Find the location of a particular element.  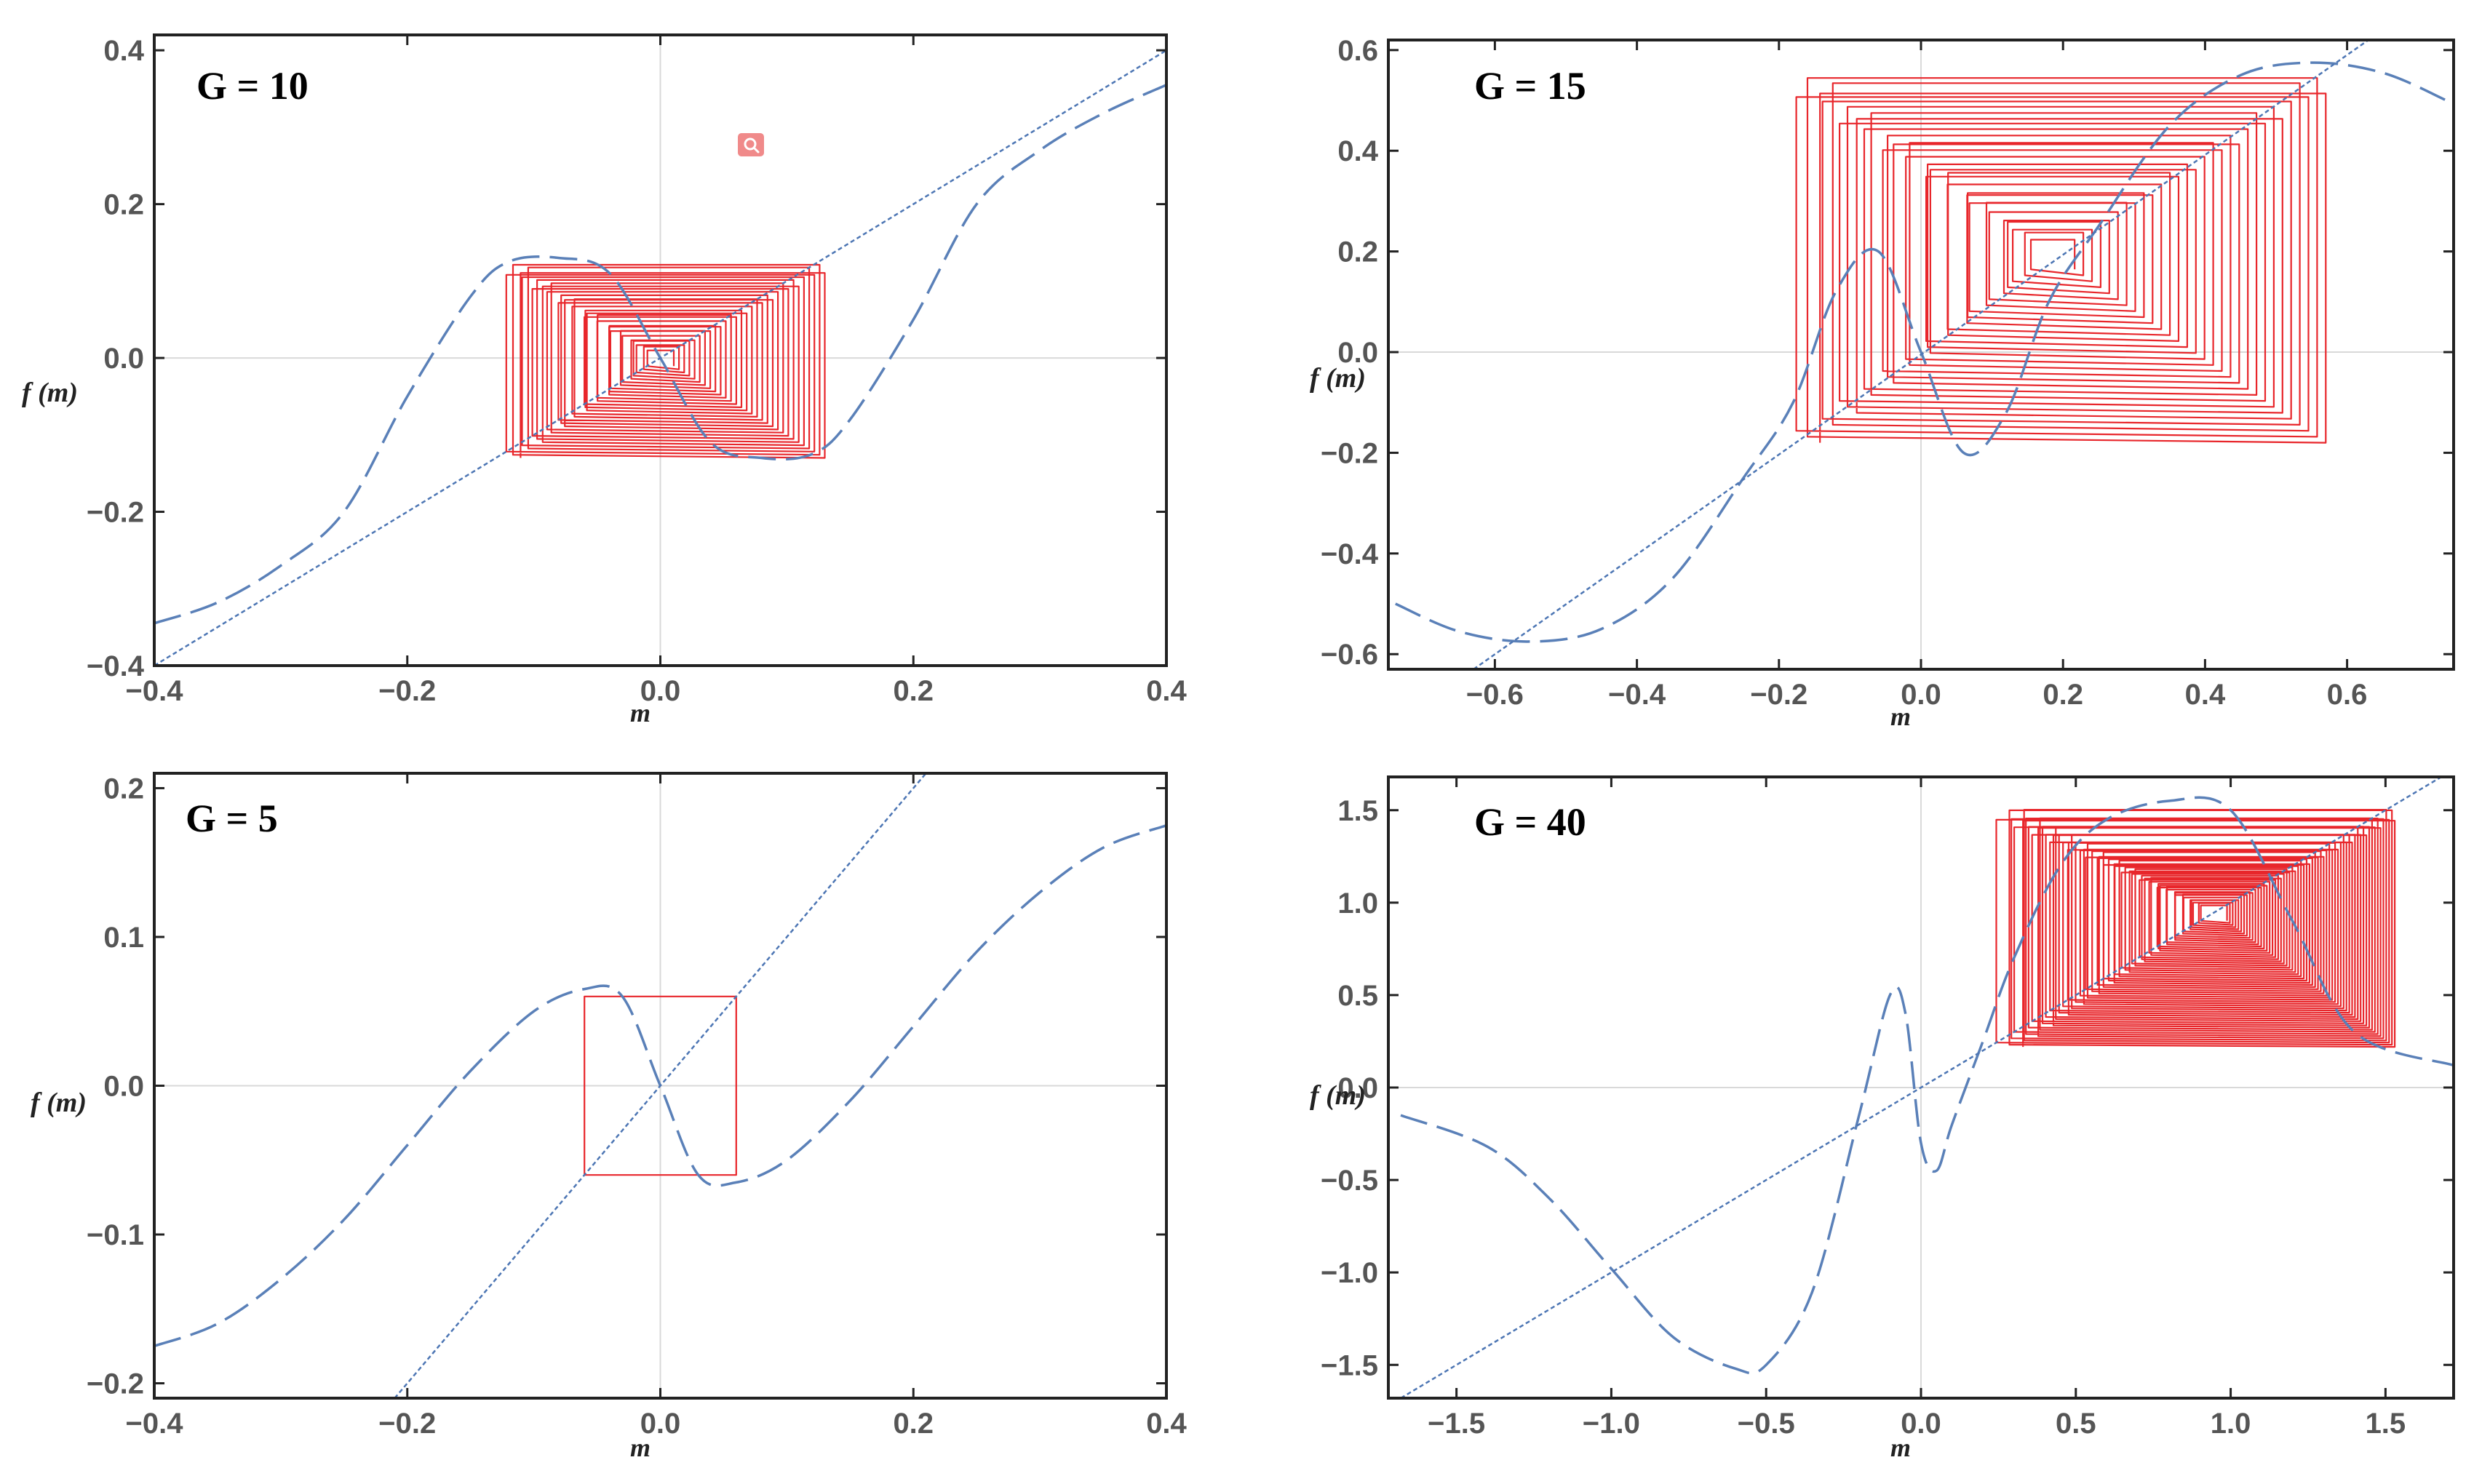

y-tick-label: 1.0 is located at coordinates (1357, 903).